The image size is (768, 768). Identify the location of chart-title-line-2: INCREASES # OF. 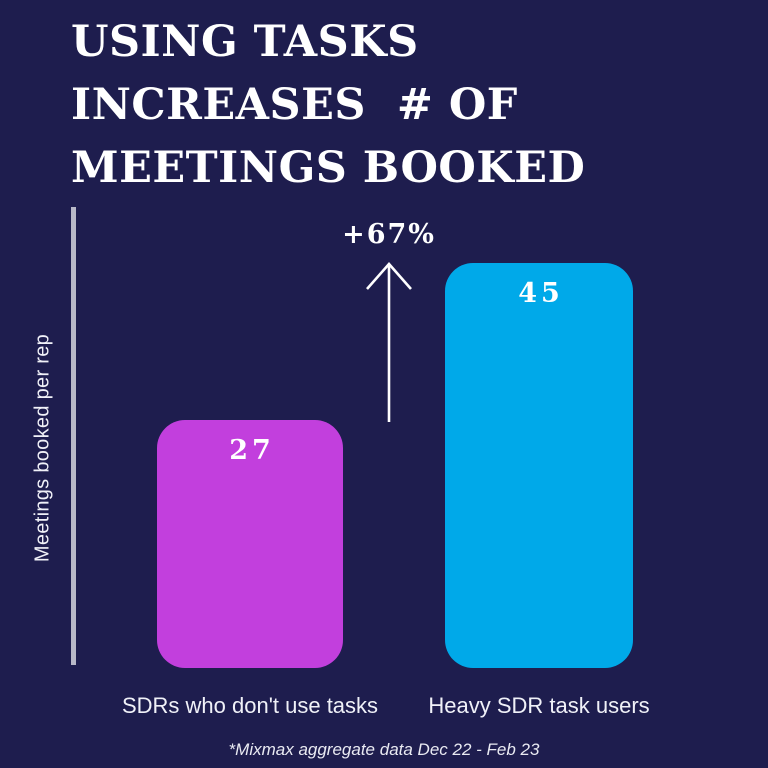
(294, 105).